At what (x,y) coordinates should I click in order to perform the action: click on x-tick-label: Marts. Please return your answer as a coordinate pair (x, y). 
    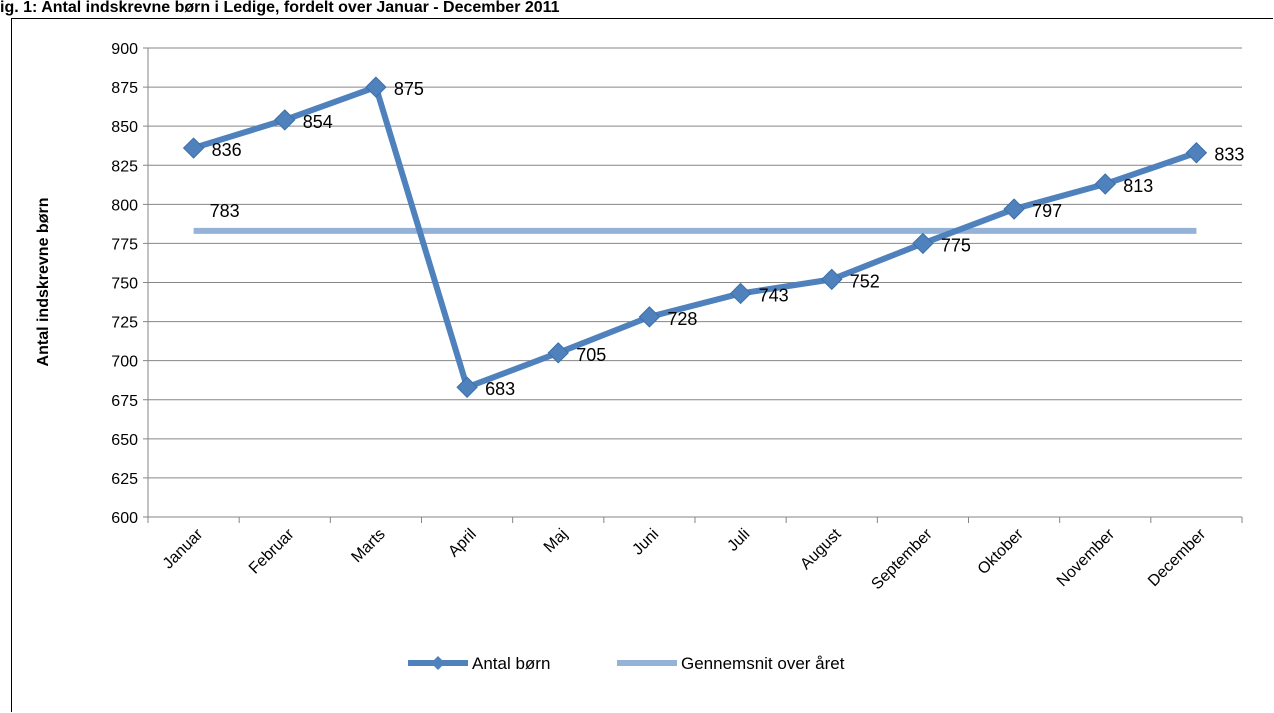
    Looking at the image, I should click on (368, 546).